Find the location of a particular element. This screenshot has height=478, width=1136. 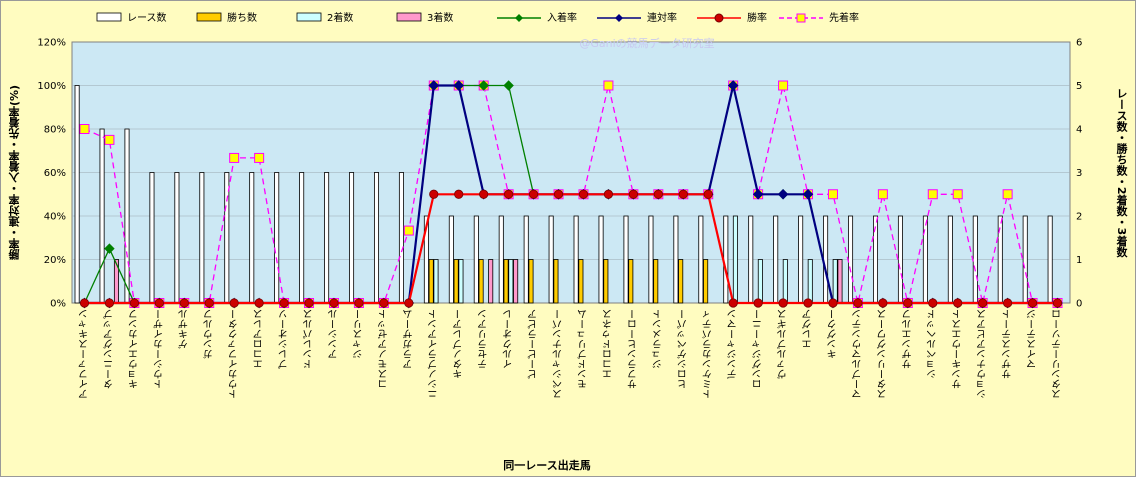

bar-レース数-マイステージ is located at coordinates (1025, 259).